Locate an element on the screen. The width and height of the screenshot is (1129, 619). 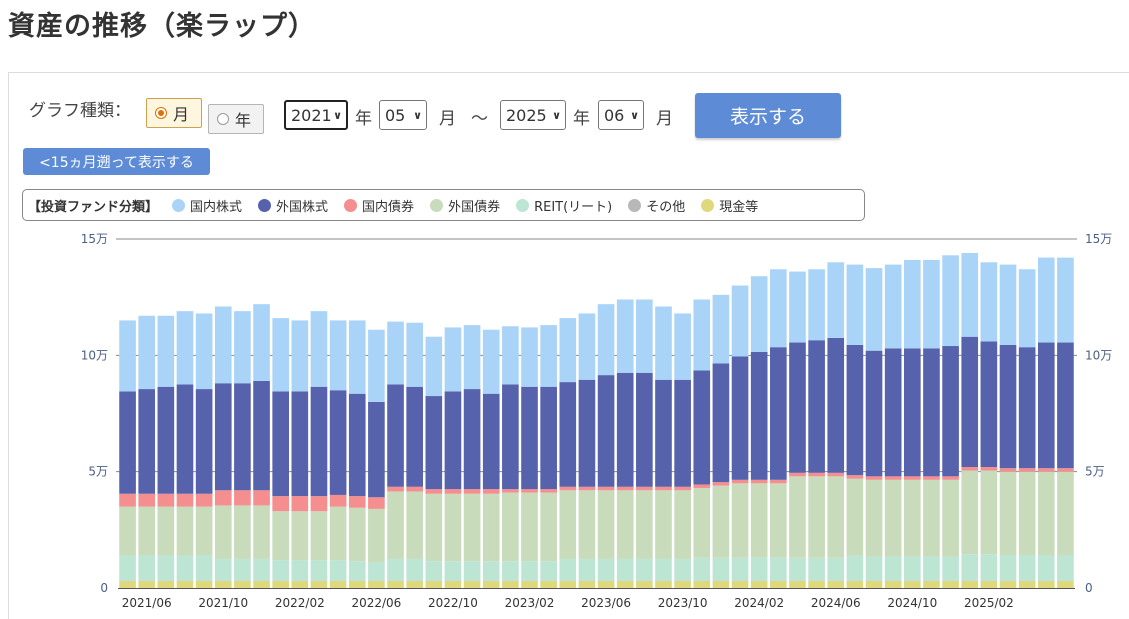
from-year-select: 2021 ∨ is located at coordinates (316, 115).